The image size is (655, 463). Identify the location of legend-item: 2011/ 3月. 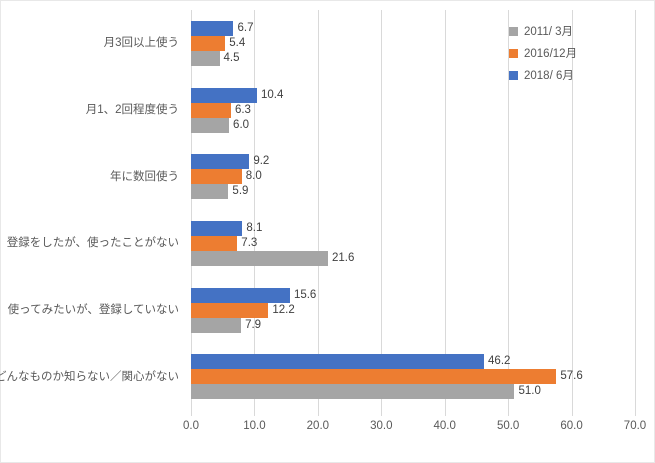
(543, 31).